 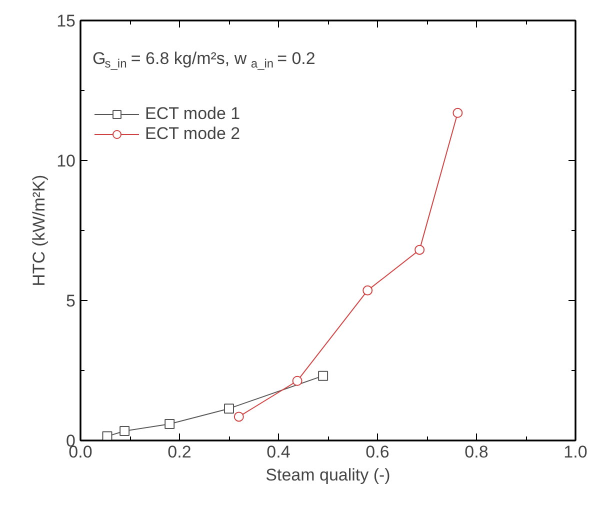 I want to click on y-tick-label: 15, so click(x=66, y=21).